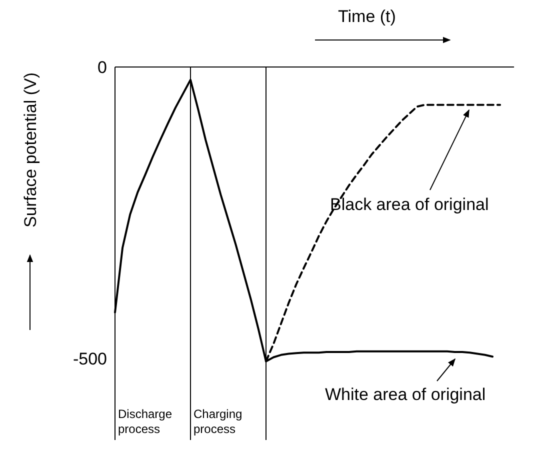  Describe the element at coordinates (218, 421) in the screenshot. I see `annotation: Charging process` at that location.